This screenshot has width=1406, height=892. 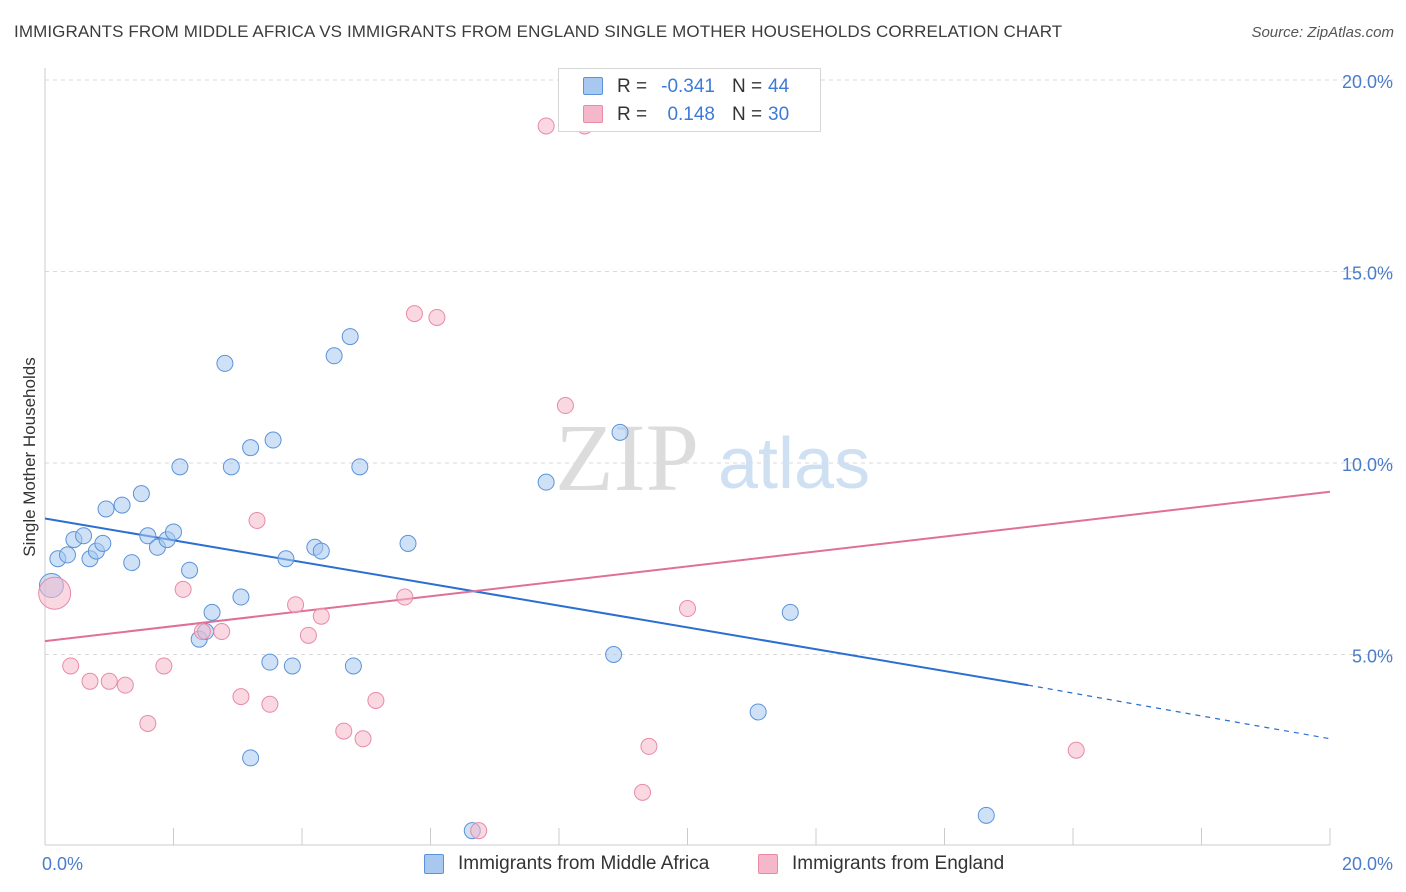 I want to click on trendline-middle-africa, so click(x=536, y=602).